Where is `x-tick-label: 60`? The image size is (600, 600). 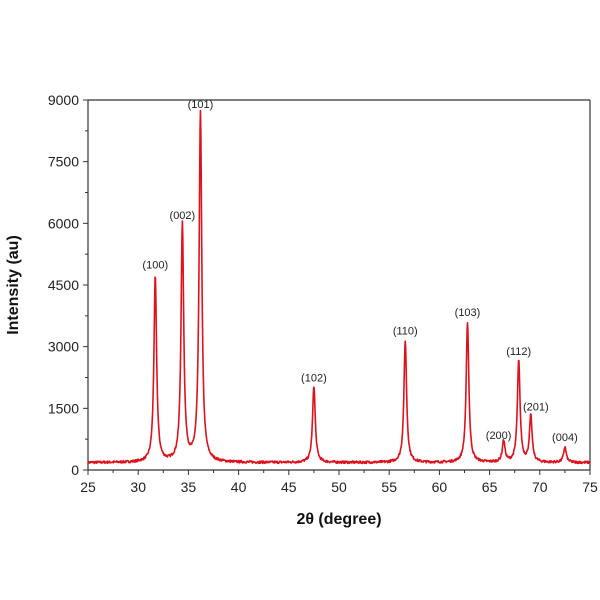 x-tick-label: 60 is located at coordinates (440, 487).